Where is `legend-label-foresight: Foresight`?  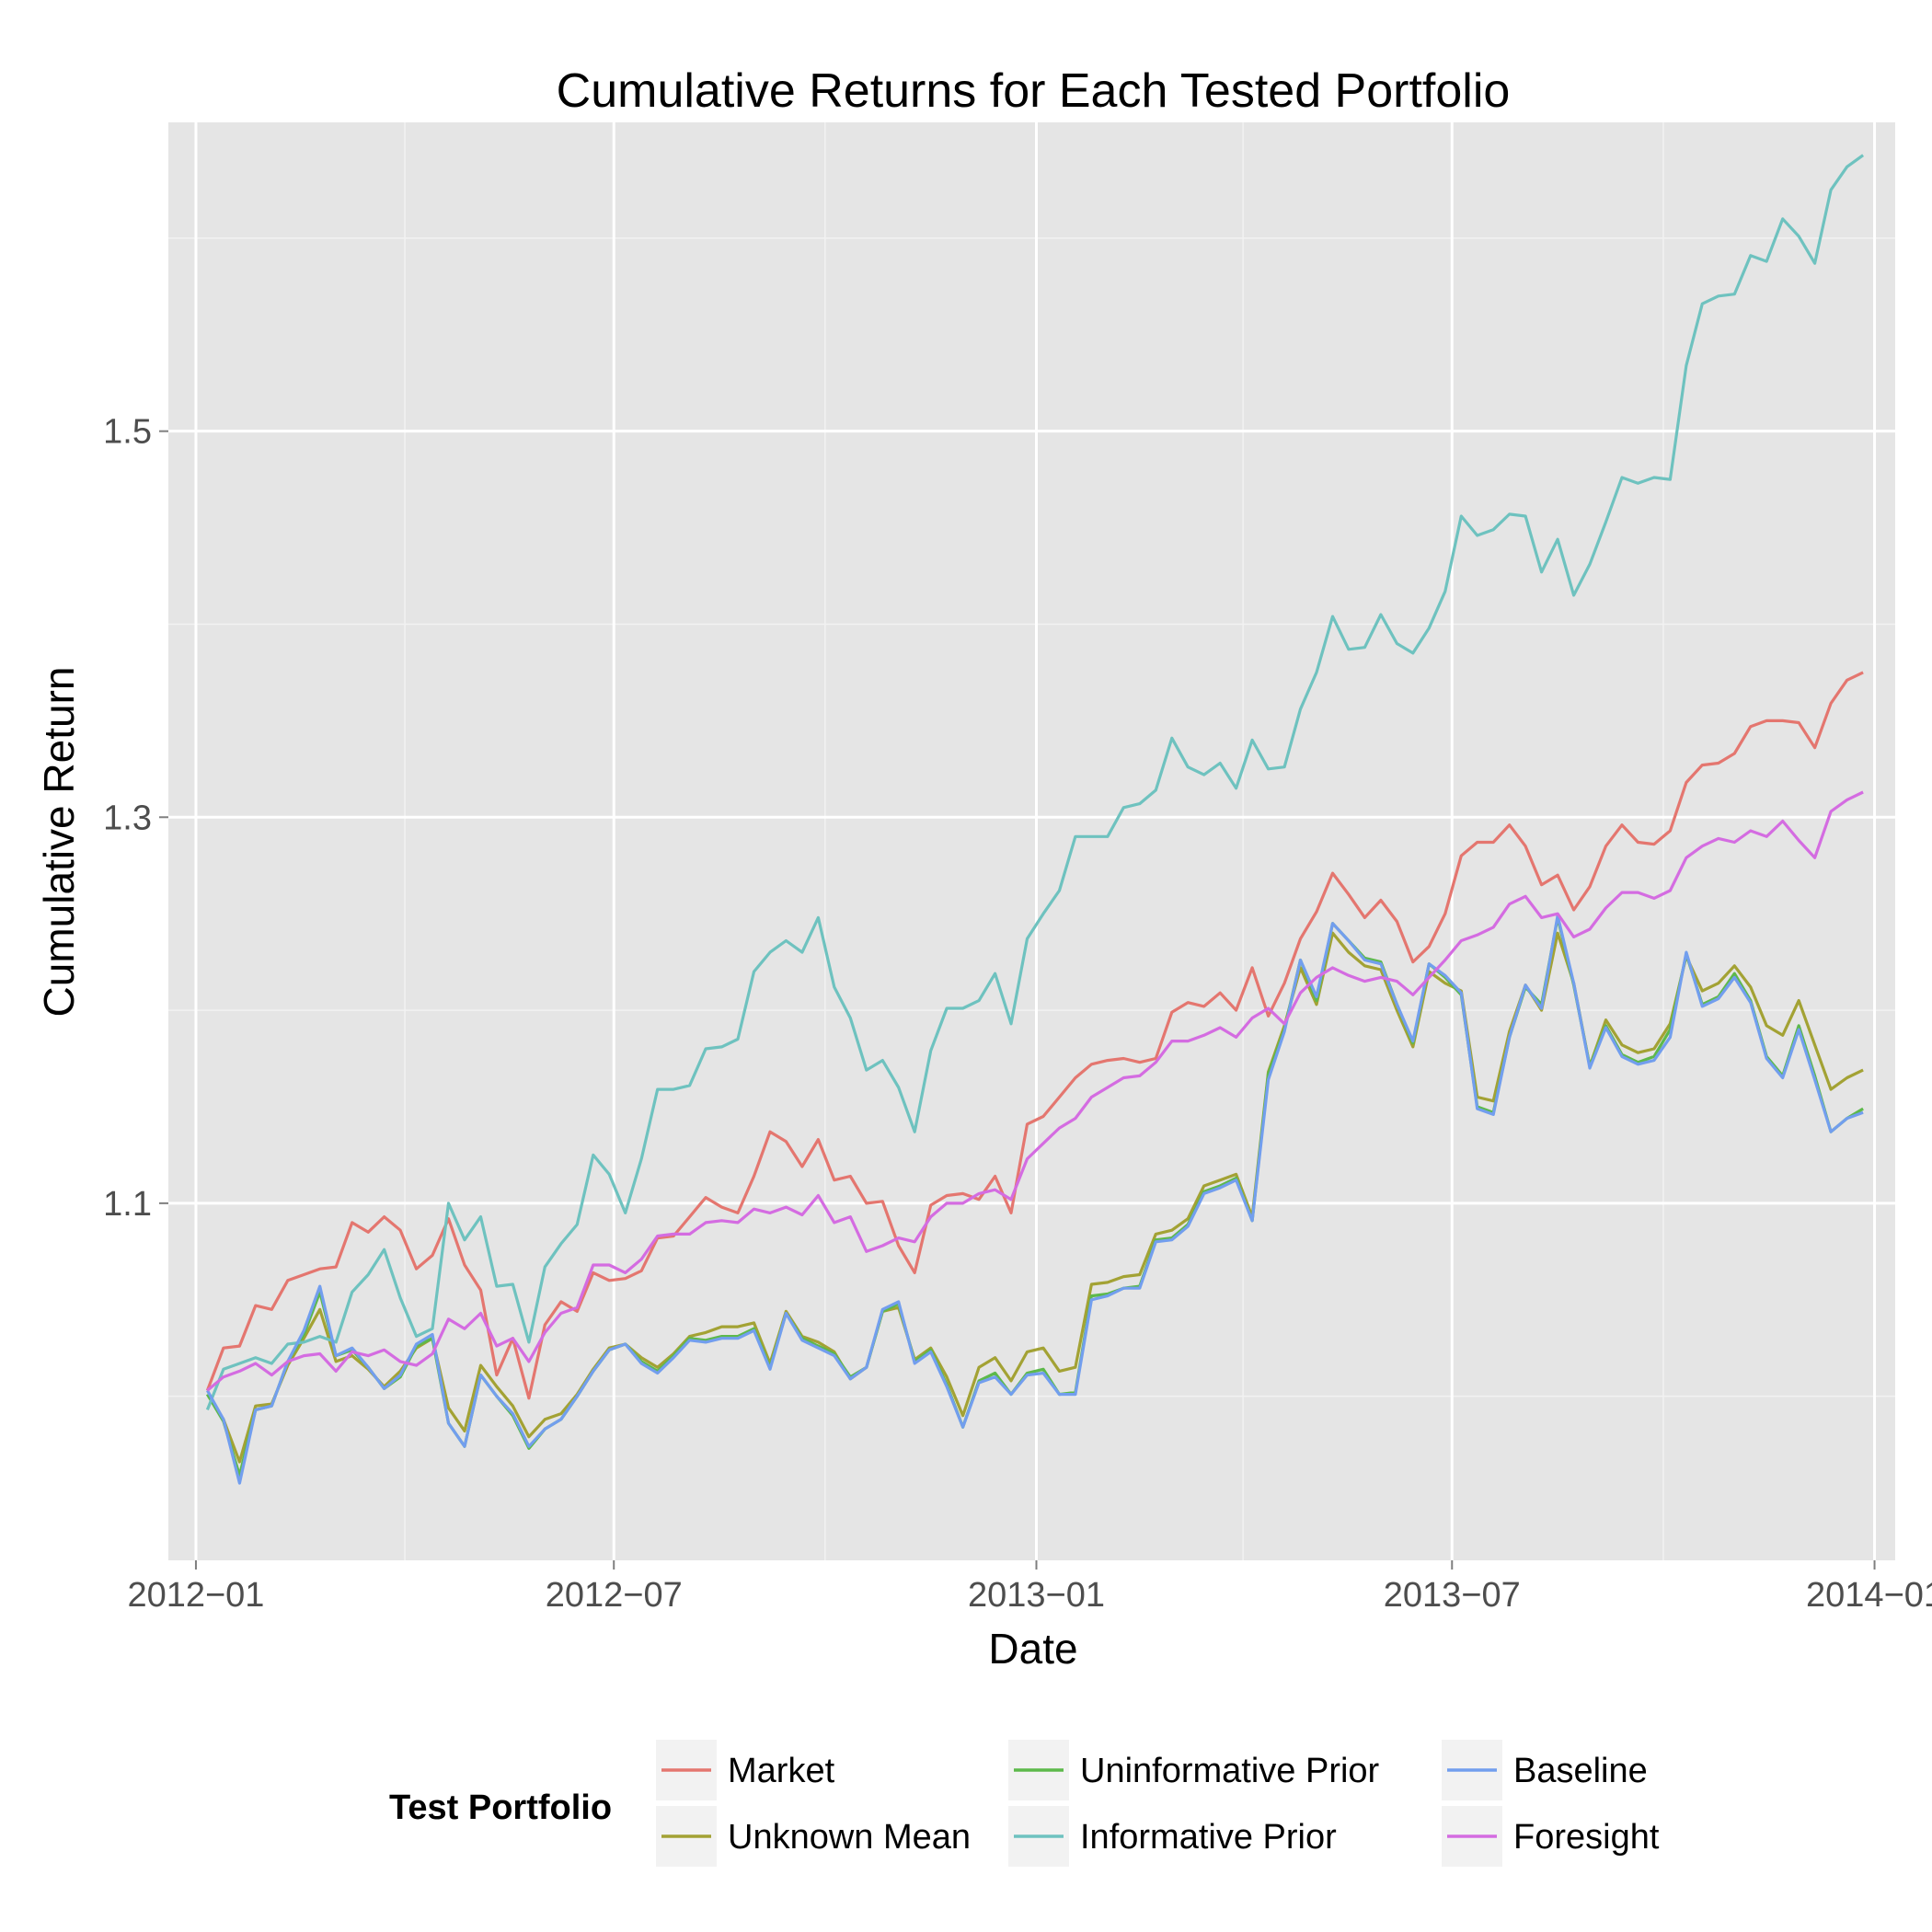
legend-label-foresight: Foresight is located at coordinates (1586, 1837).